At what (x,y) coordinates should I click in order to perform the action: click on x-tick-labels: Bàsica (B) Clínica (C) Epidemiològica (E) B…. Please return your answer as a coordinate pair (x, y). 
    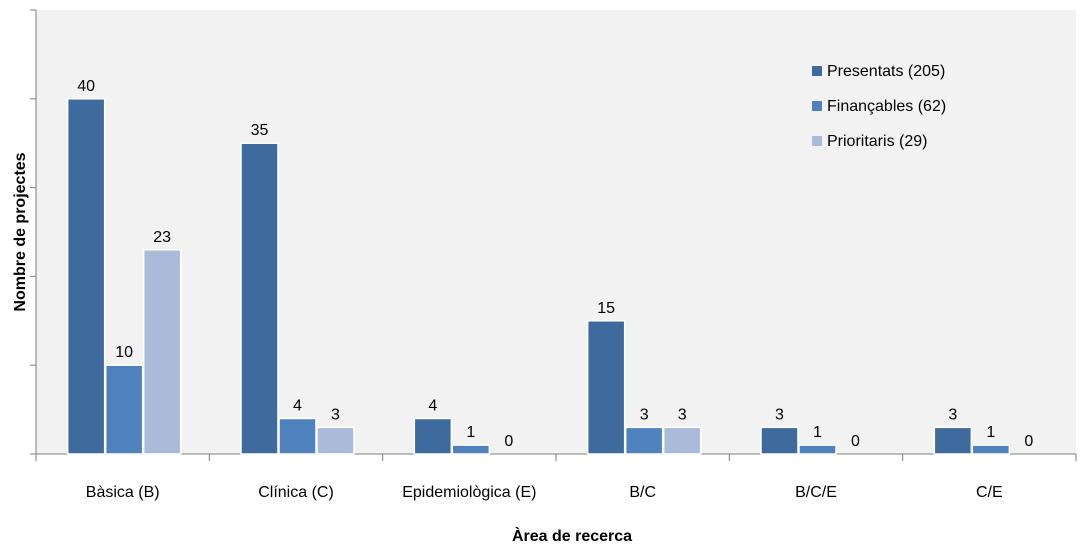
    Looking at the image, I should click on (544, 492).